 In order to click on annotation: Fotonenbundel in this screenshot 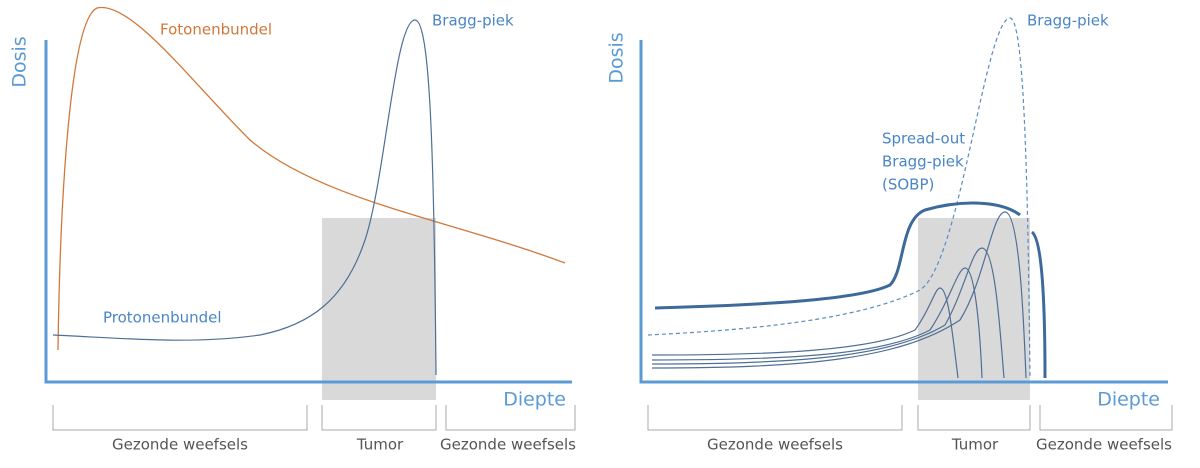, I will do `click(216, 30)`.